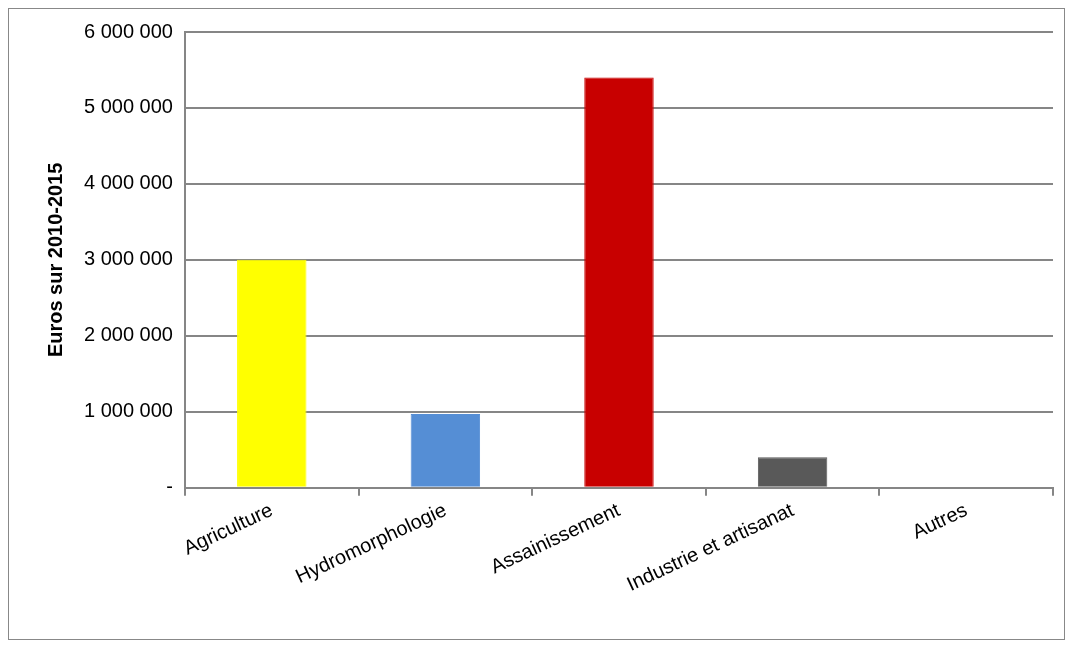 This screenshot has width=1075, height=650. Describe the element at coordinates (128, 106) in the screenshot. I see `y-tick-label: 5 000 000` at that location.